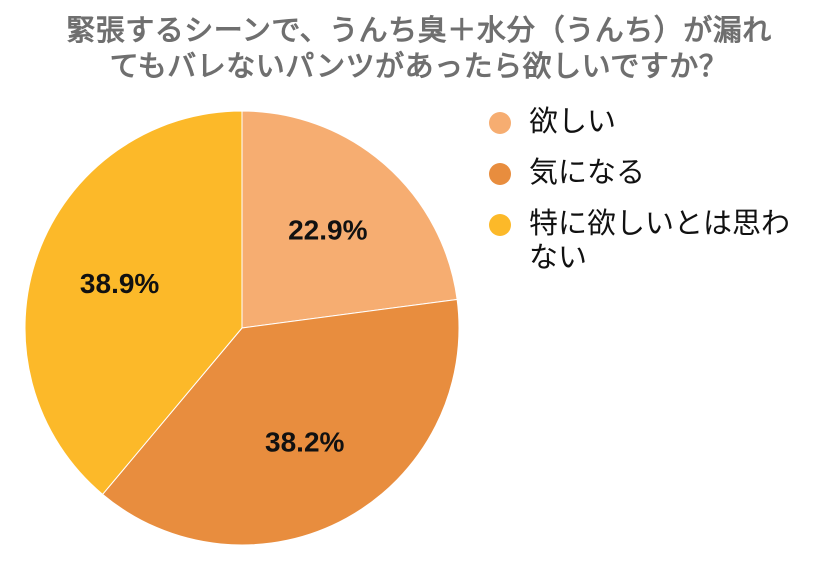 The width and height of the screenshot is (838, 566). I want to click on legend-item-curious: 気になる, so click(647, 172).